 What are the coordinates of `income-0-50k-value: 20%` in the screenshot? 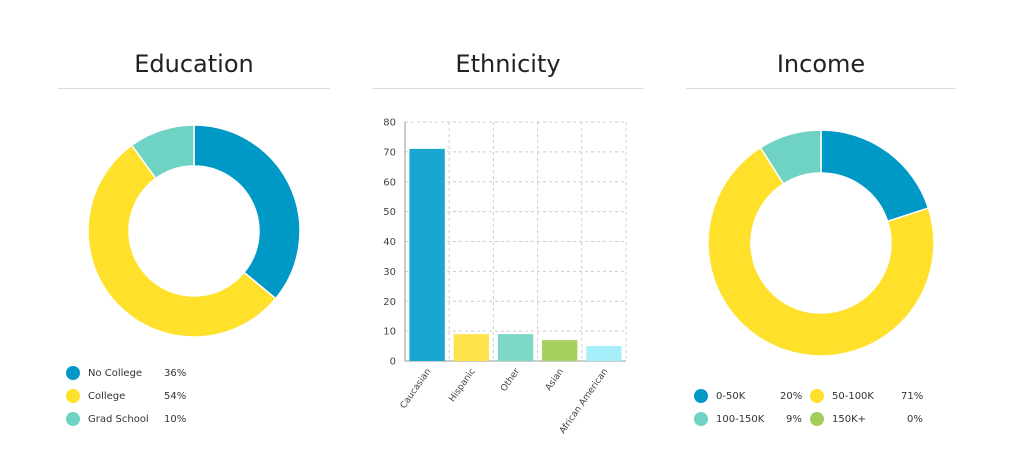 It's located at (791, 396).